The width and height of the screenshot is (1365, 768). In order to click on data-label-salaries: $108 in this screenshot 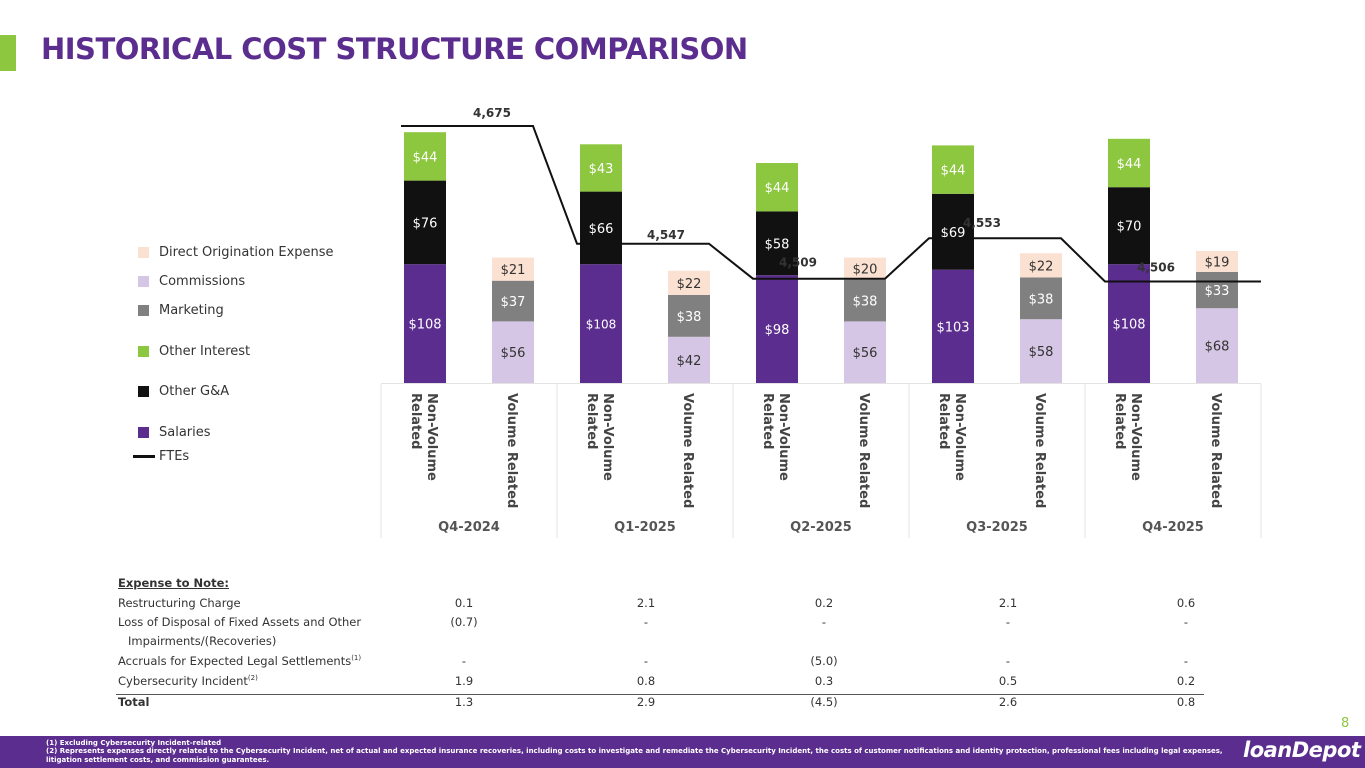, I will do `click(1128, 325)`.